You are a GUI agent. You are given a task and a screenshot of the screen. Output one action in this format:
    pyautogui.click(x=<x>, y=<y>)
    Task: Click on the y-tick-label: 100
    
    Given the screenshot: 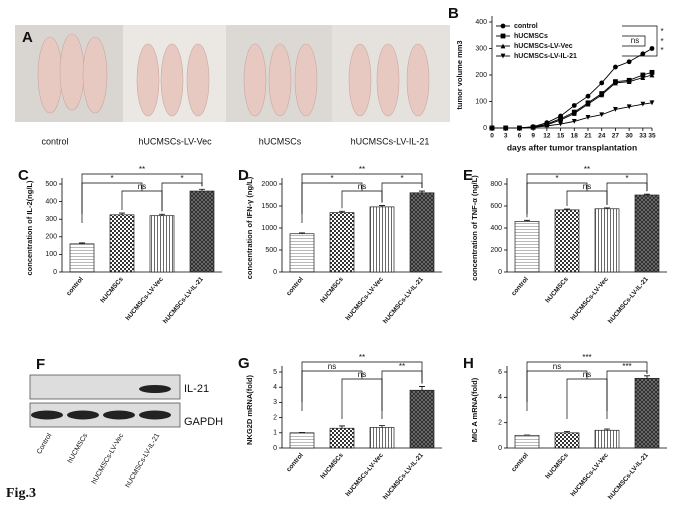 What is the action you would take?
    pyautogui.click(x=51, y=254)
    